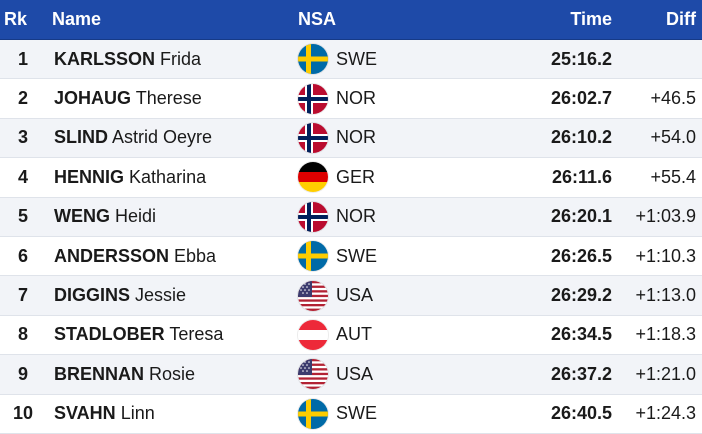 The image size is (702, 434). Describe the element at coordinates (168, 176) in the screenshot. I see `first-name: Katharina` at that location.